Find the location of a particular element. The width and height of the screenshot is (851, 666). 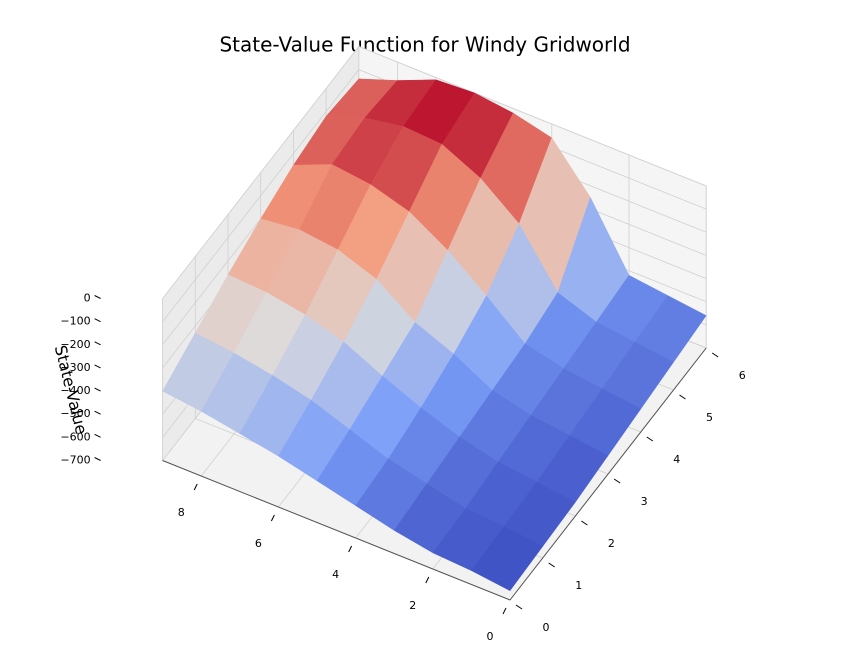

x-tick-label: 4 is located at coordinates (335, 574).